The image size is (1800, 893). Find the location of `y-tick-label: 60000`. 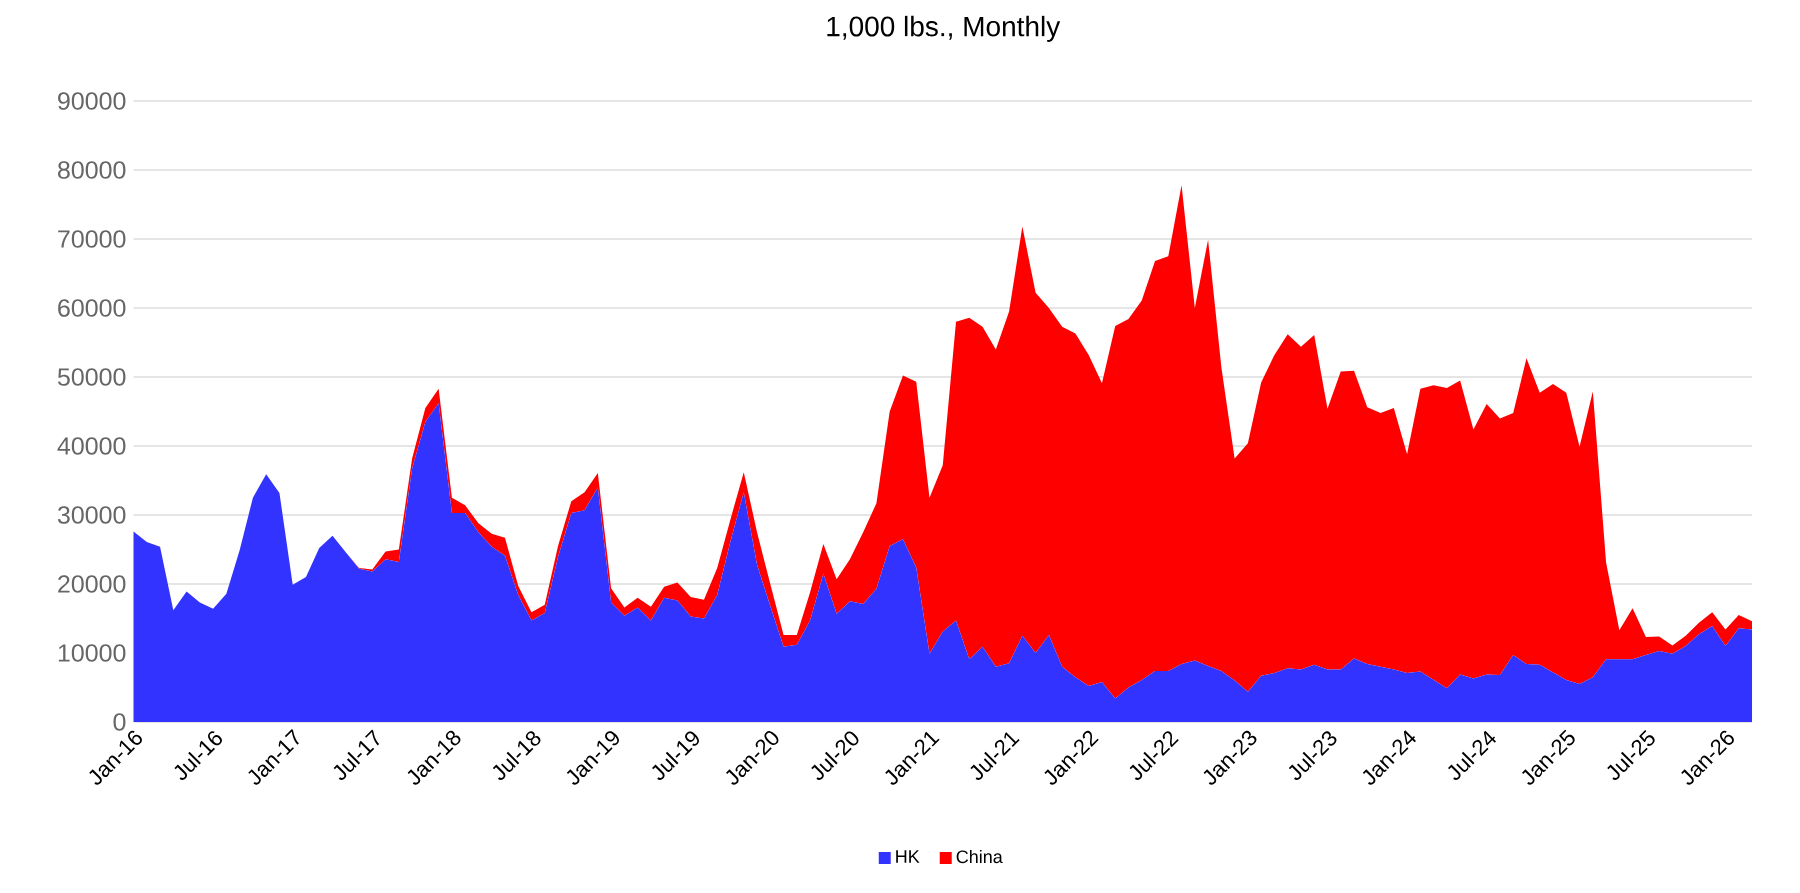

y-tick-label: 60000 is located at coordinates (92, 308).